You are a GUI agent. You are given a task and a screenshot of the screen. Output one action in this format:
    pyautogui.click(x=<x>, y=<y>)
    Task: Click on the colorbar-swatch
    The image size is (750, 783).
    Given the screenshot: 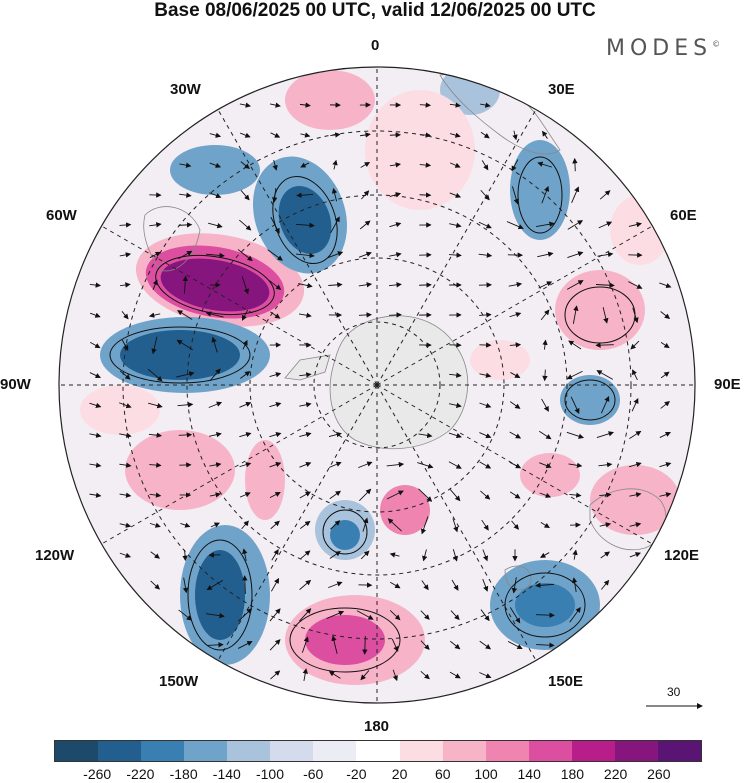 What is the action you would take?
    pyautogui.click(x=679, y=751)
    